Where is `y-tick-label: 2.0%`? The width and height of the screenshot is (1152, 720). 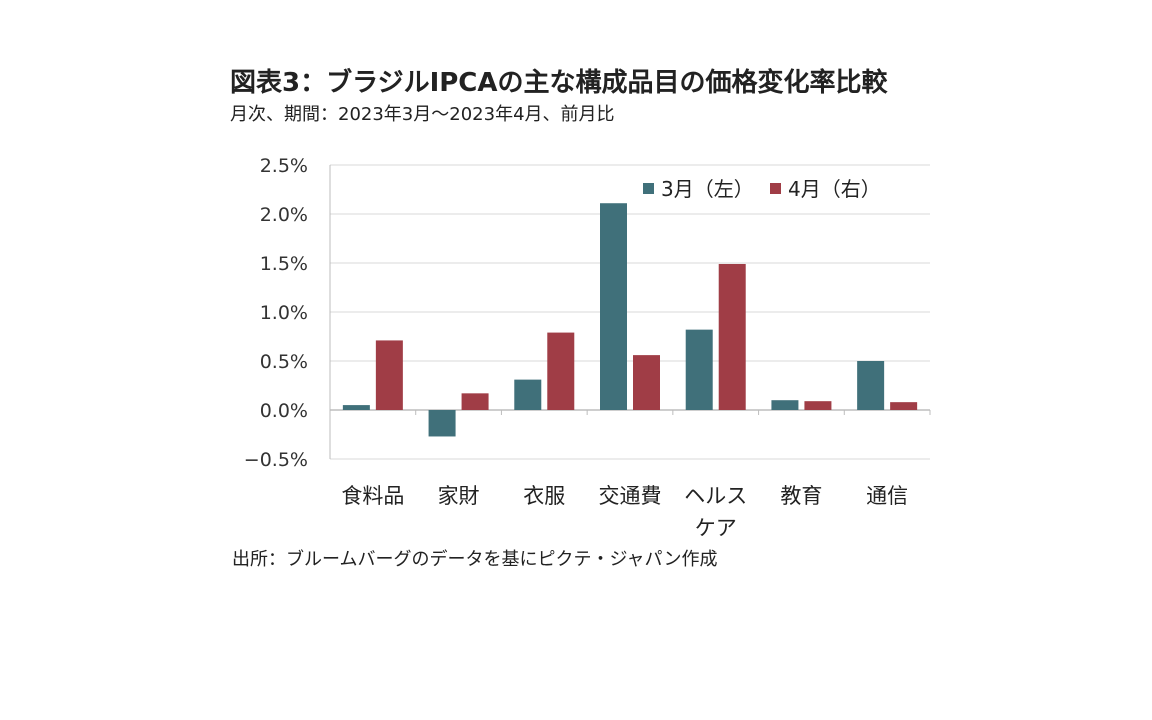
y-tick-label: 2.0% is located at coordinates (284, 215).